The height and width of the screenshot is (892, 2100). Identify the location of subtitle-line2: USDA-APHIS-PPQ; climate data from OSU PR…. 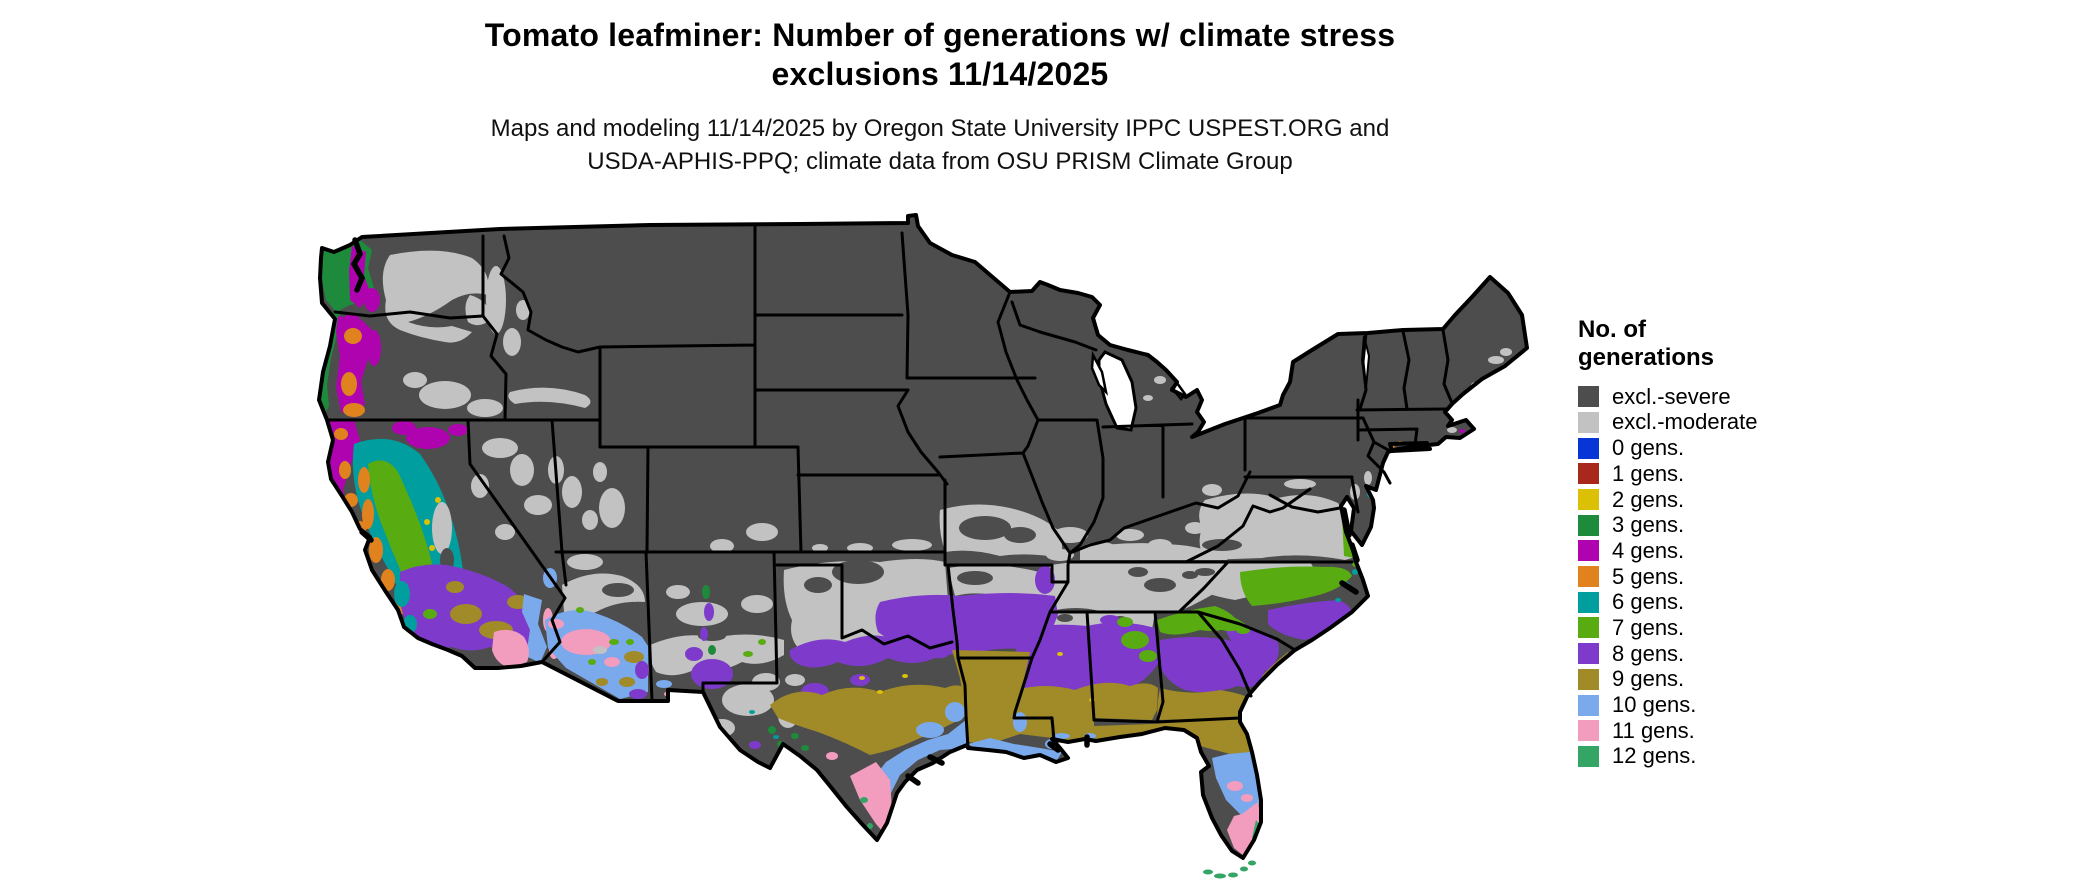
(940, 161).